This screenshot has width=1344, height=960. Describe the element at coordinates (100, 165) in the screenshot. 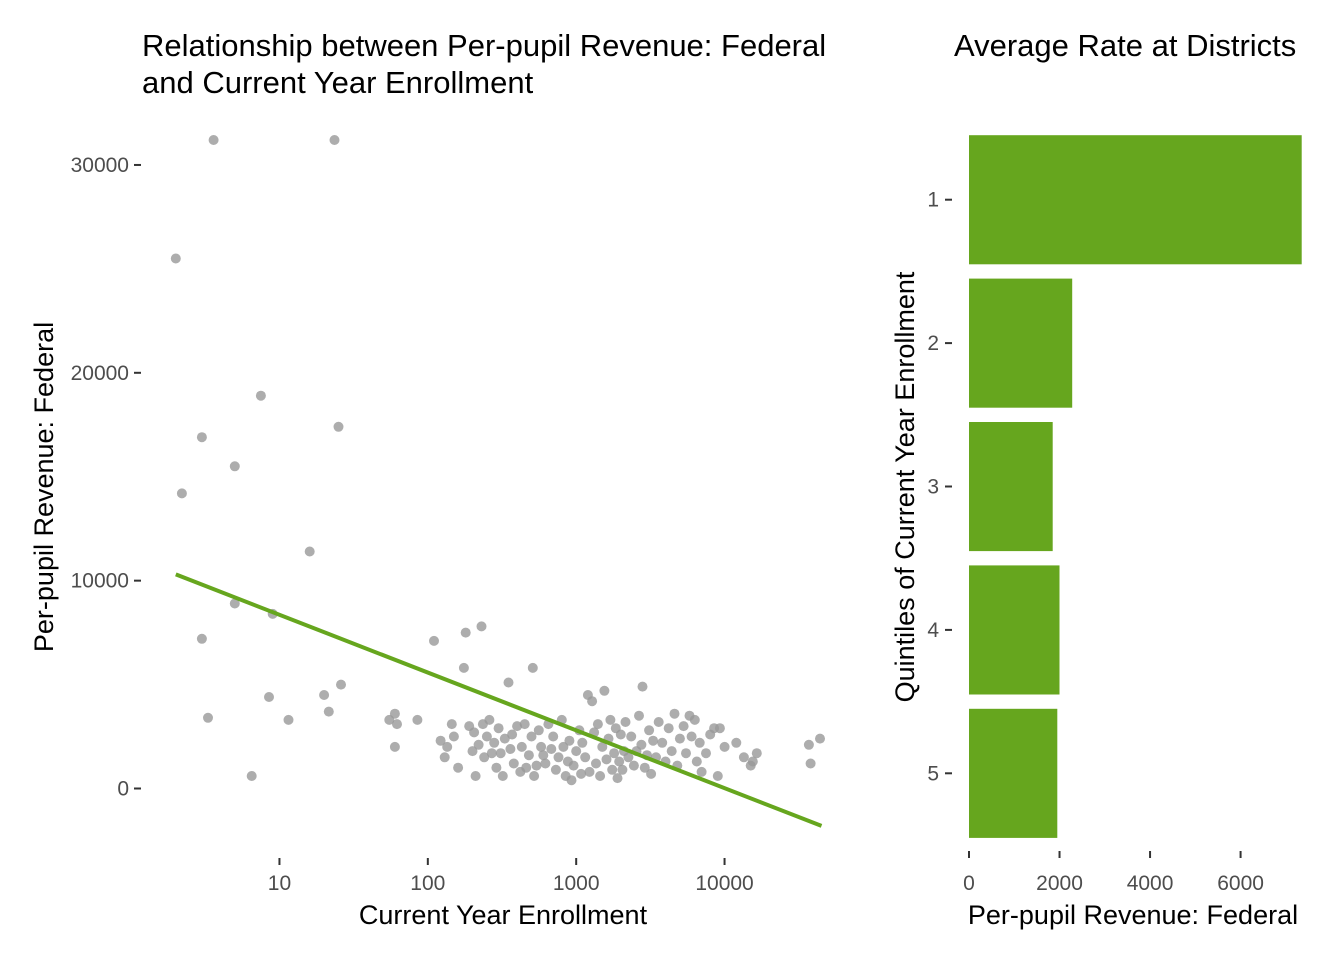

I see `y-tick-label: 30000` at that location.